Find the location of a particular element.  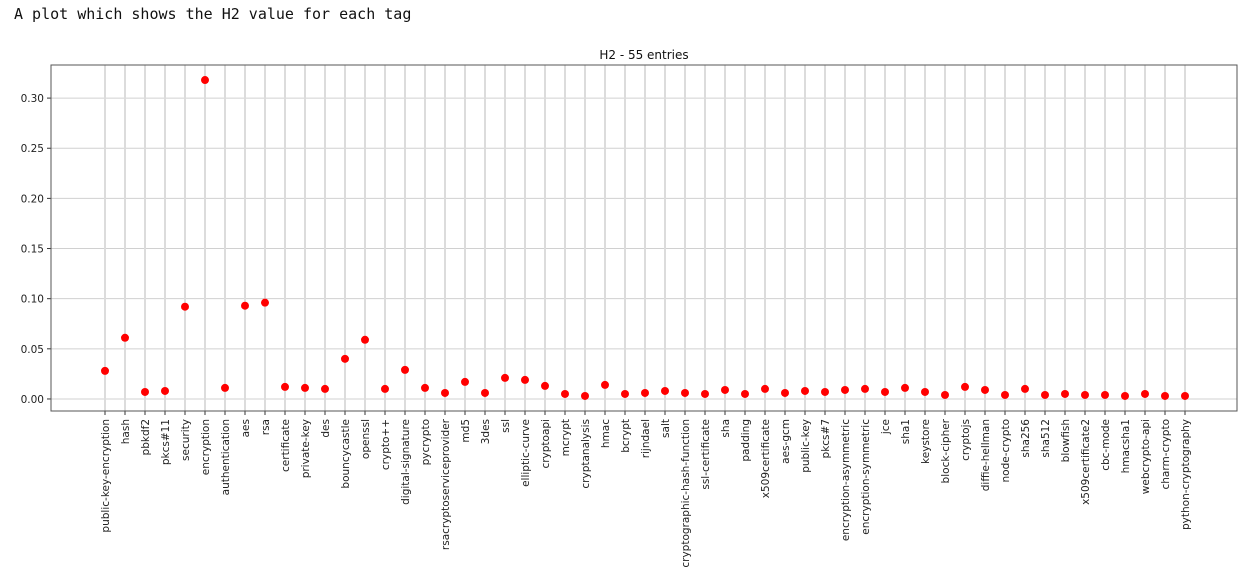

x-tick-label: cryptanalysis is located at coordinates (586, 454).